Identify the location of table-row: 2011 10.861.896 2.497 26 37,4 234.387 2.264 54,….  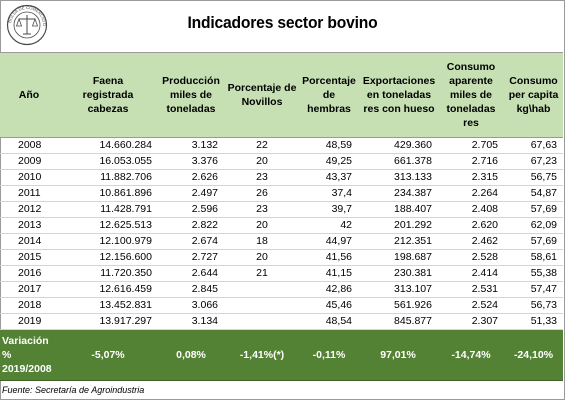
(281, 193).